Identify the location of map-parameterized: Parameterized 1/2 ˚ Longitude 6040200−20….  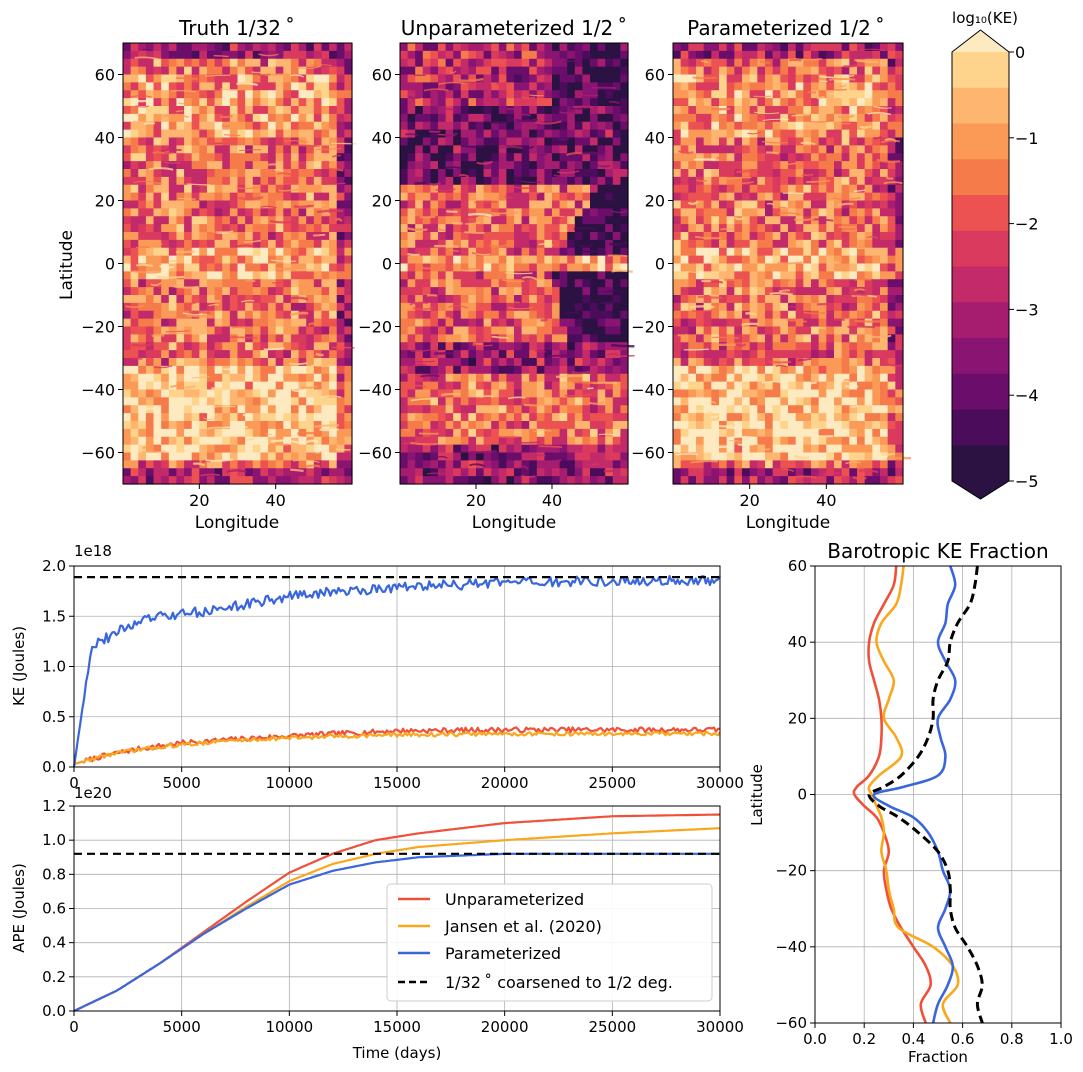
(771, 274).